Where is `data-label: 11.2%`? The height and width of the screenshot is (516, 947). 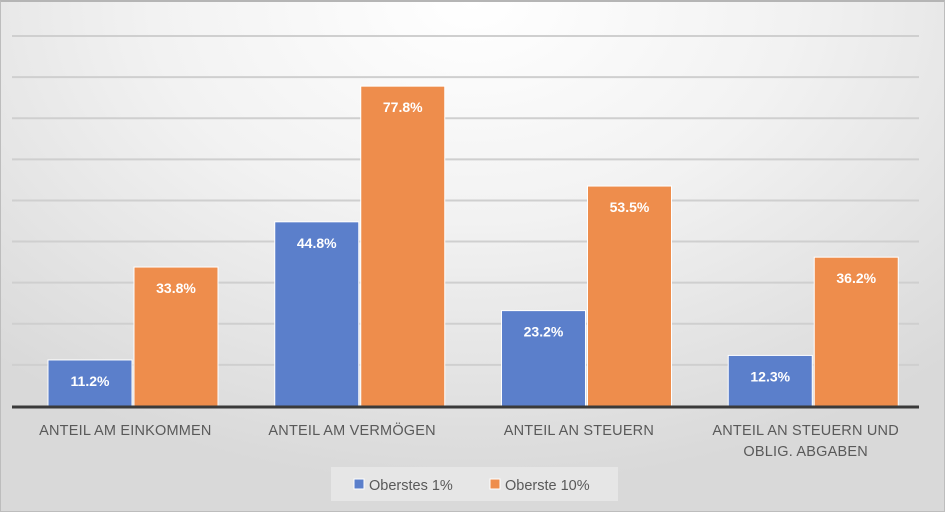
data-label: 11.2% is located at coordinates (90, 381).